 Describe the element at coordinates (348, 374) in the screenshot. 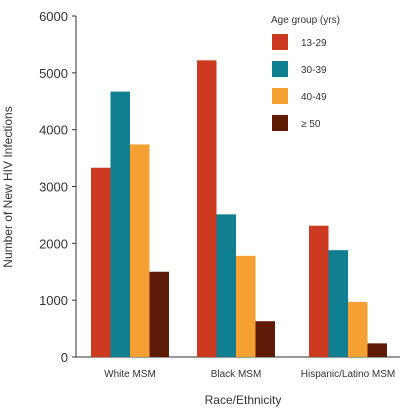

I see `x-category-label: Hispanic/Latino MSM` at that location.